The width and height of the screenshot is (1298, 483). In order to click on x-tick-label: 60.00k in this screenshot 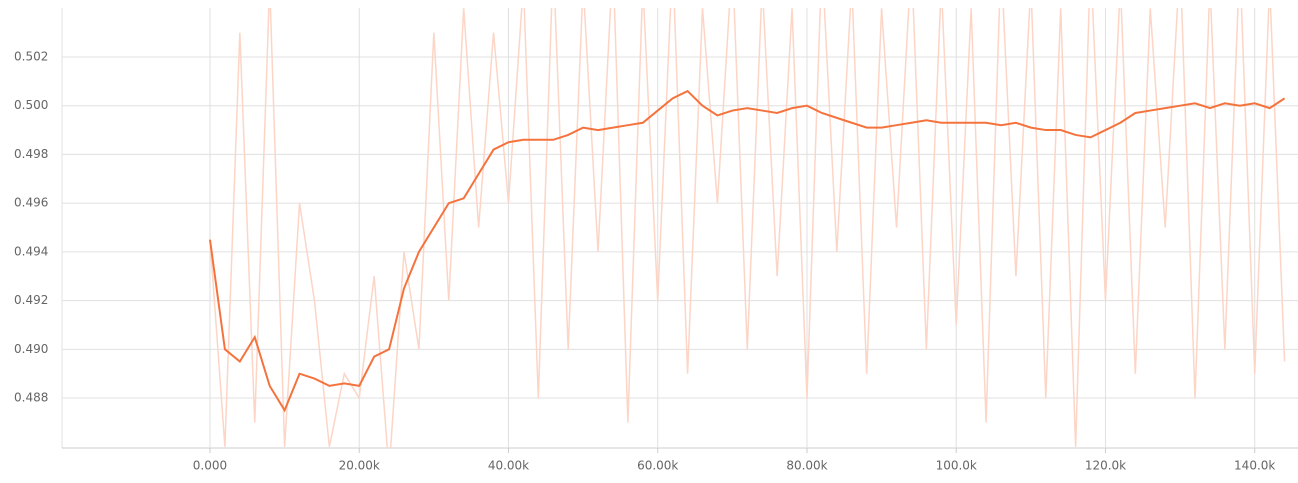, I will do `click(657, 466)`.